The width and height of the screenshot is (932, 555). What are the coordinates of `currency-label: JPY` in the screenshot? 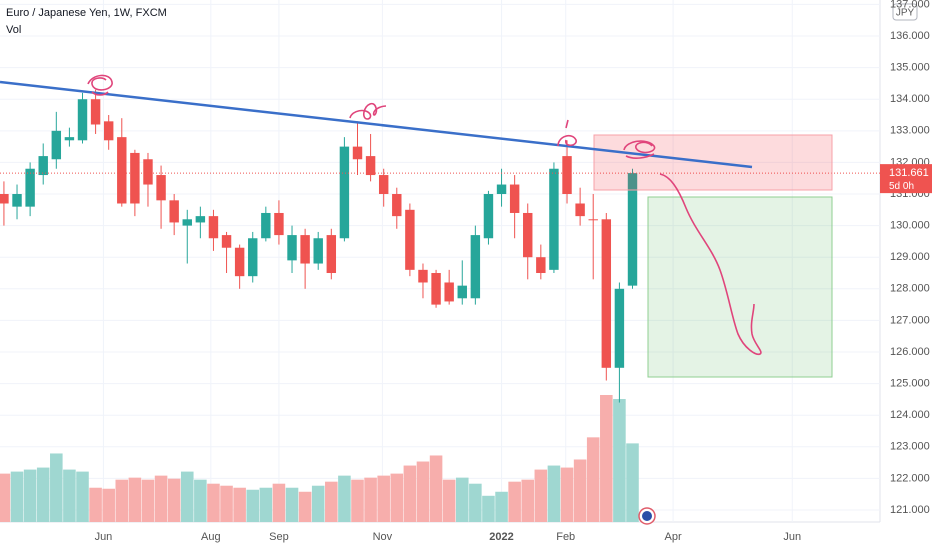 It's located at (905, 13).